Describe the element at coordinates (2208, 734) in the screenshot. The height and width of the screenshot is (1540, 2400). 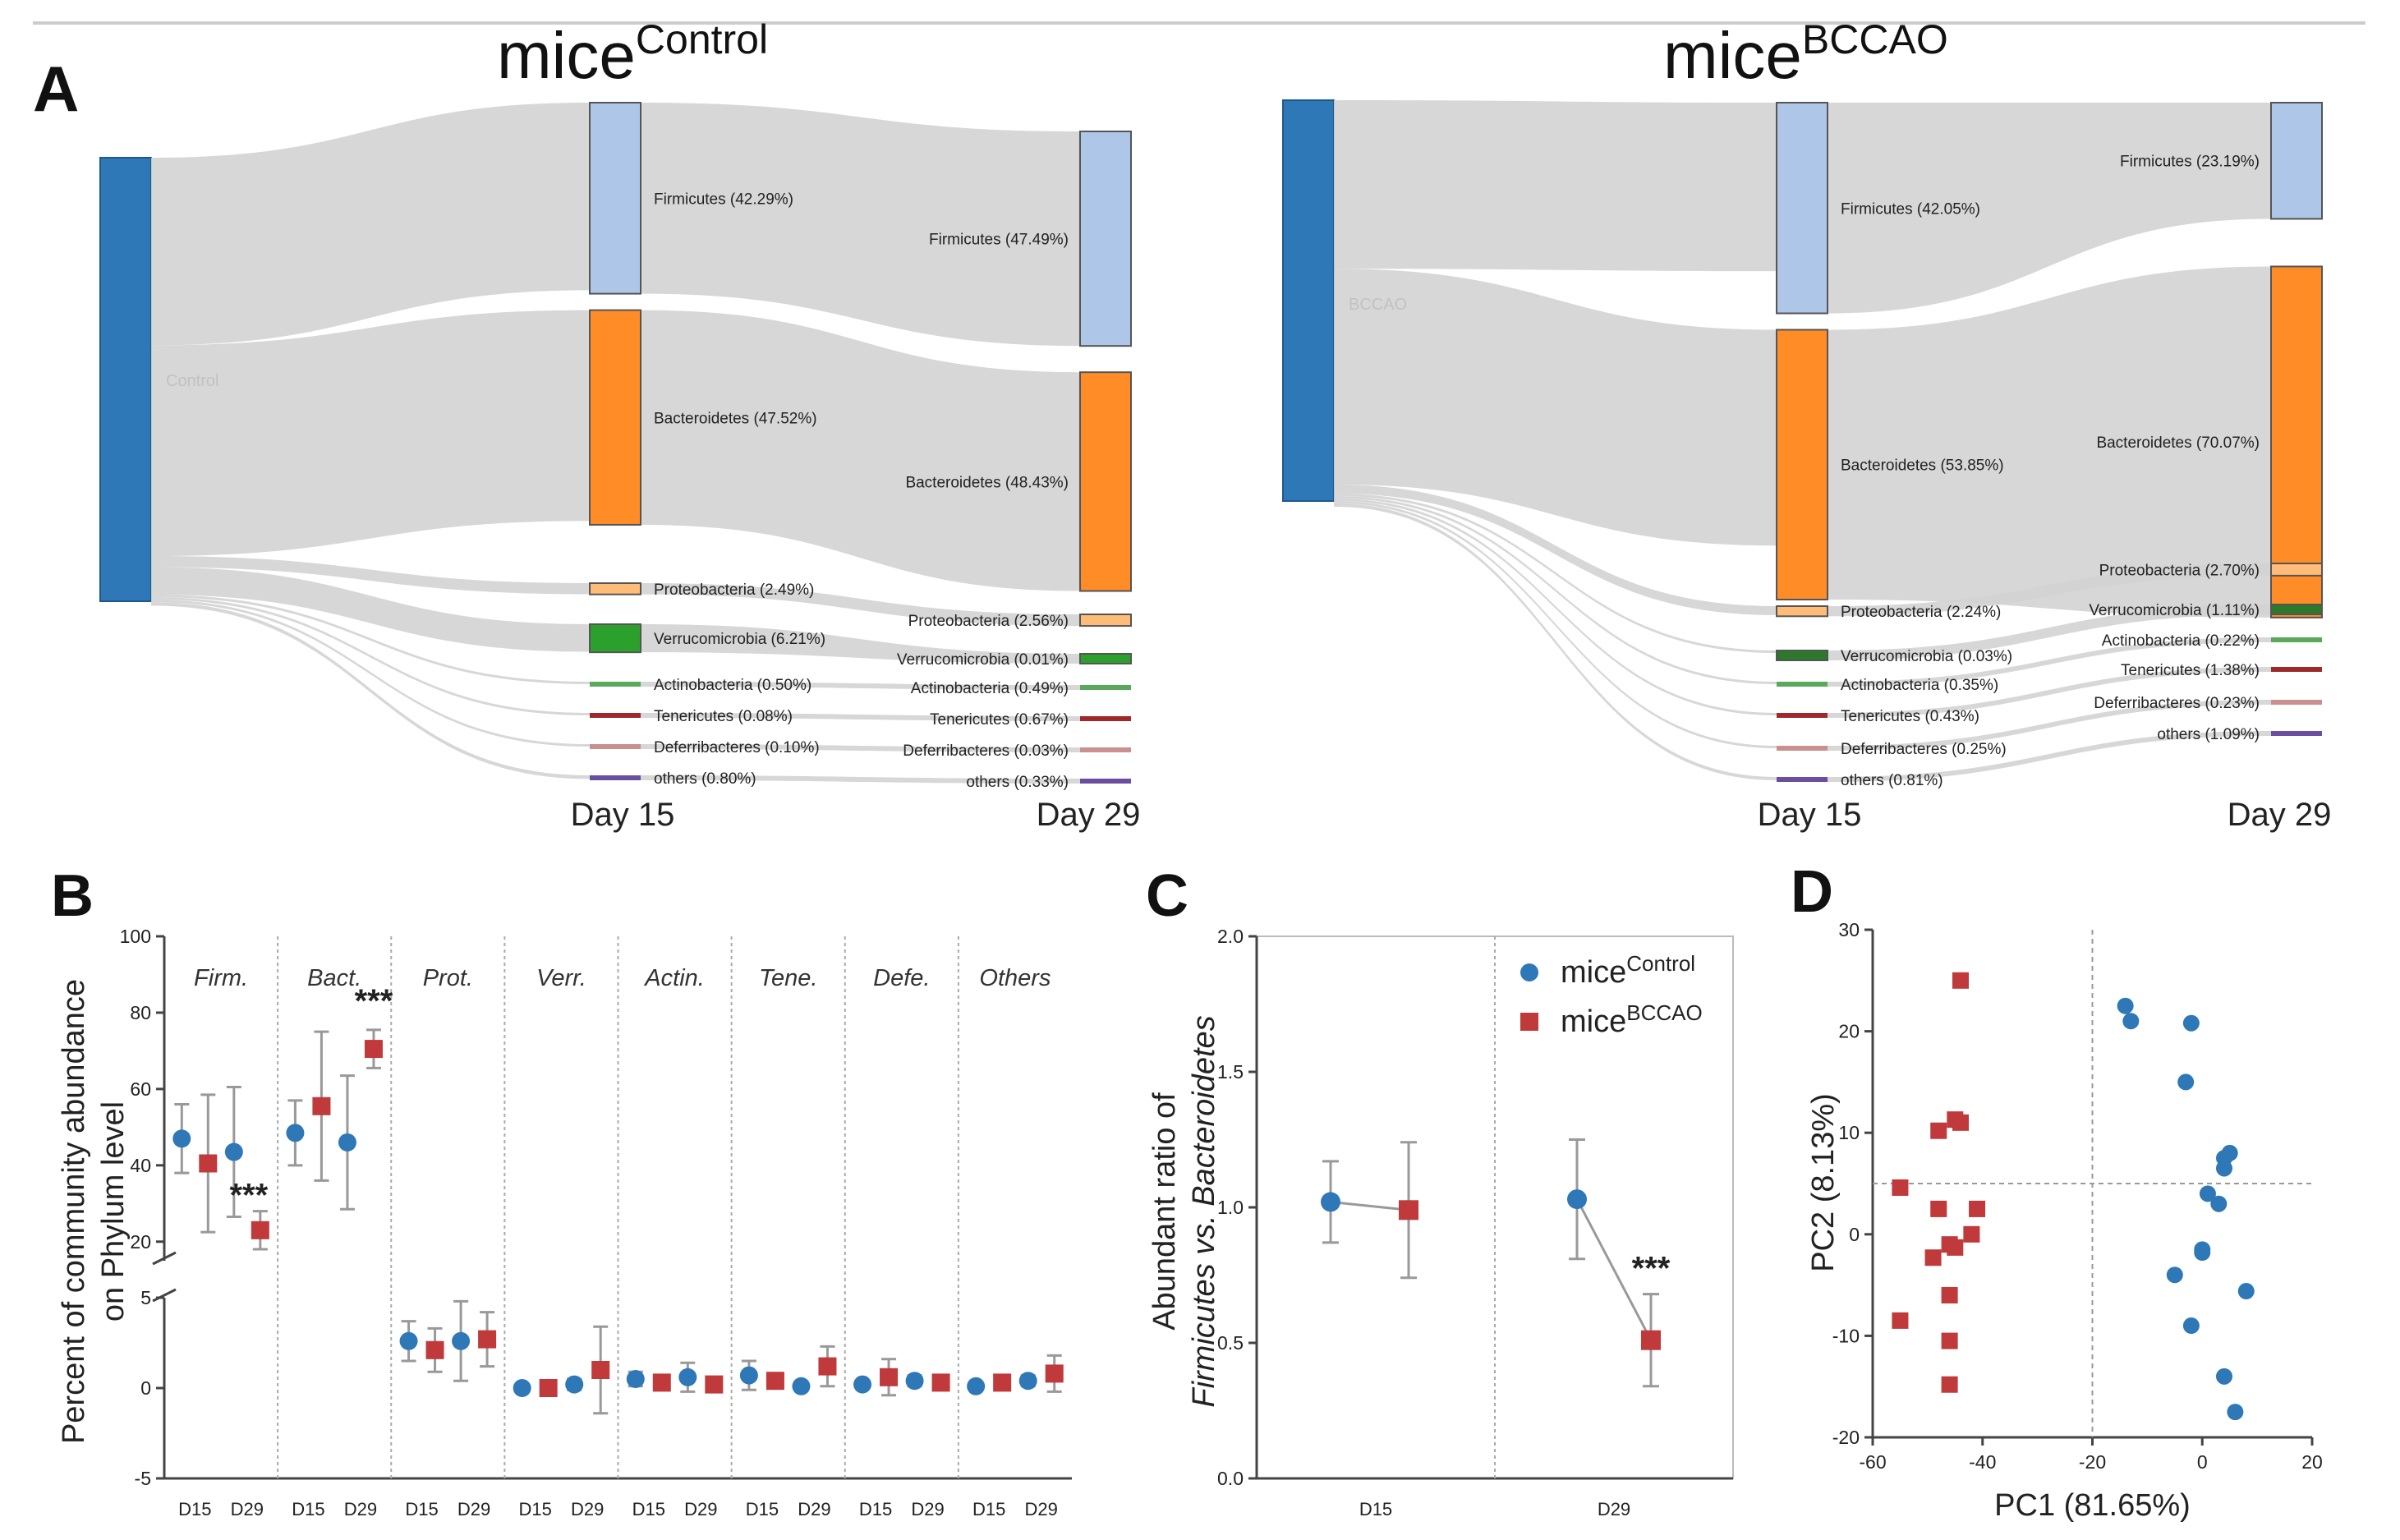
I see `sankey-label-others-day29: others (1.09%)` at that location.